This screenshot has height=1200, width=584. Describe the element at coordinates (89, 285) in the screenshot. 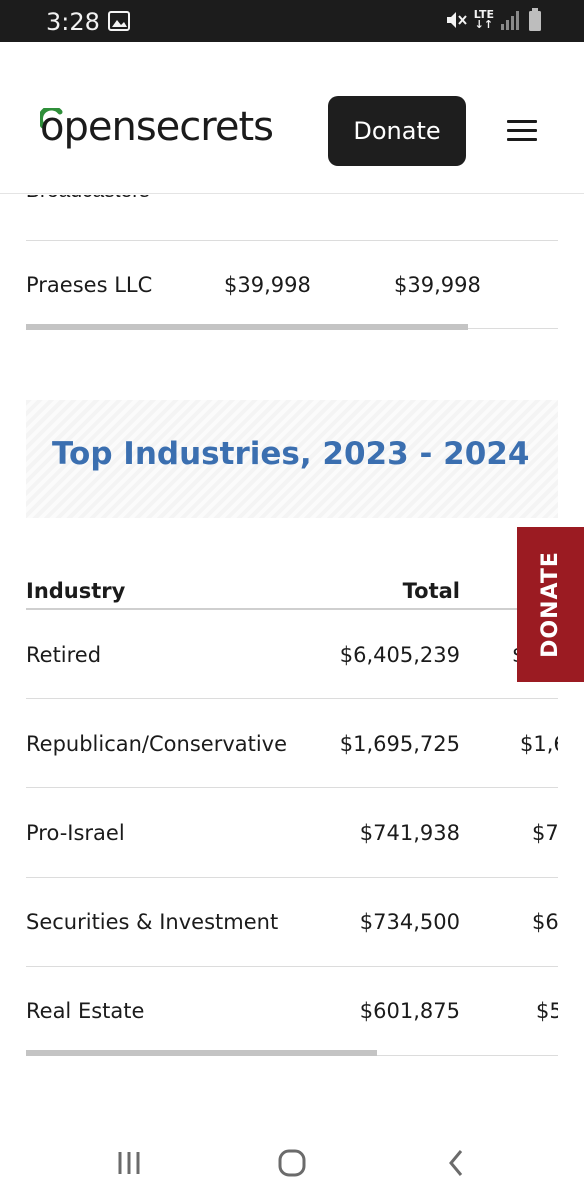

I see `contributor-name: Praeses LLC` at that location.